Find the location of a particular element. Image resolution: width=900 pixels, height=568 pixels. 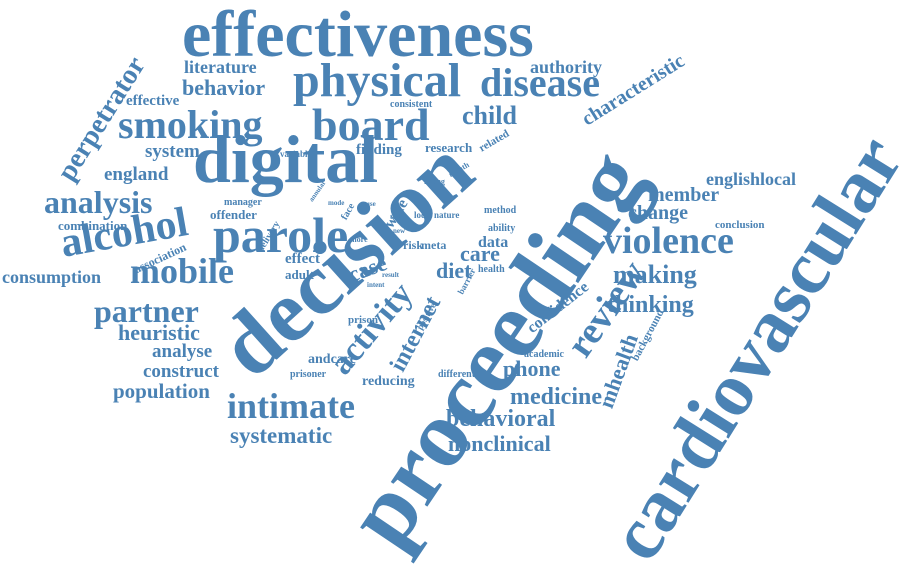

word-care: care is located at coordinates (480, 253).